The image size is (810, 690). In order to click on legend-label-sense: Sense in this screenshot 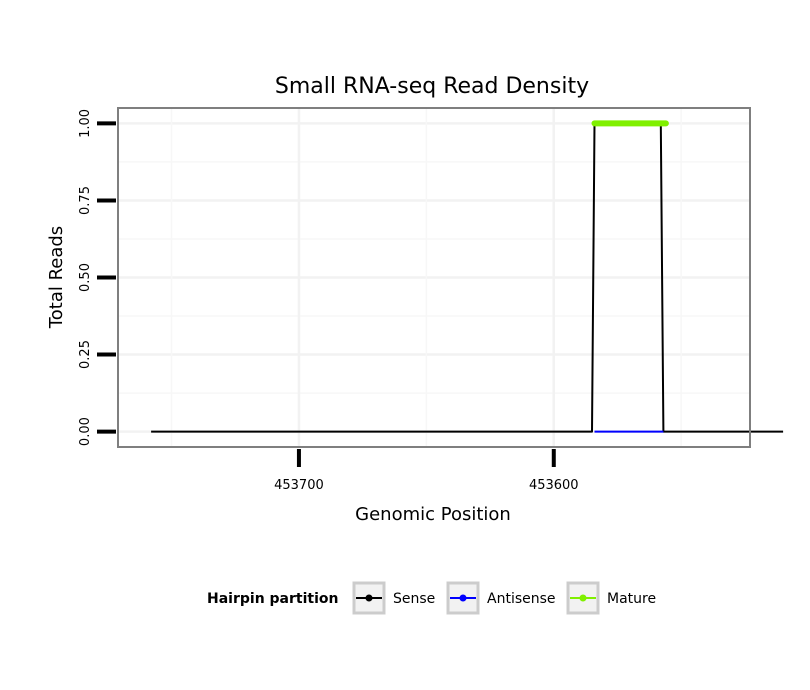, I will do `click(414, 599)`.